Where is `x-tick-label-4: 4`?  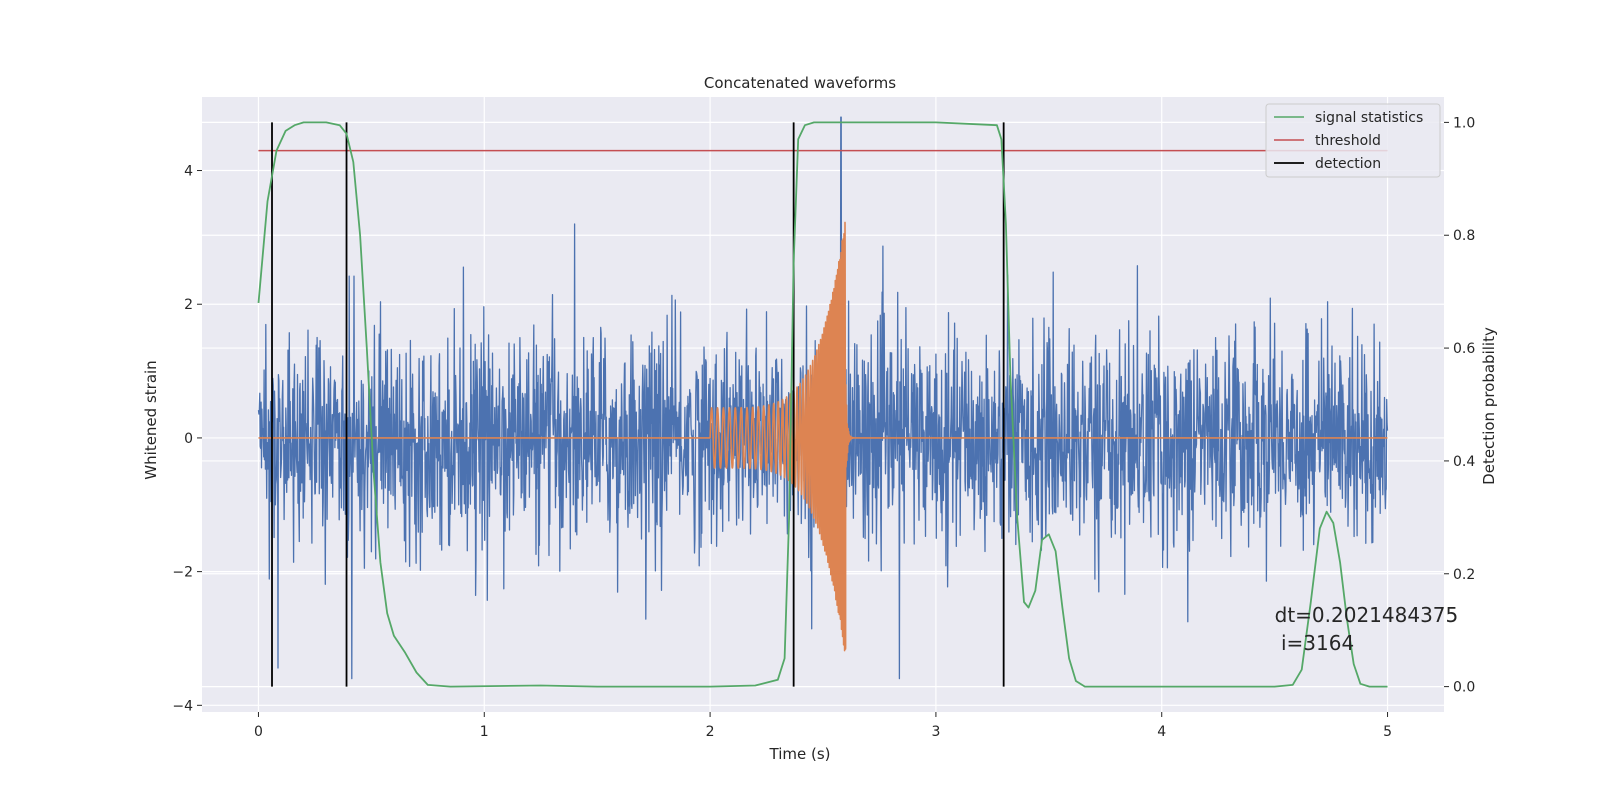 x-tick-label-4: 4 is located at coordinates (1161, 732).